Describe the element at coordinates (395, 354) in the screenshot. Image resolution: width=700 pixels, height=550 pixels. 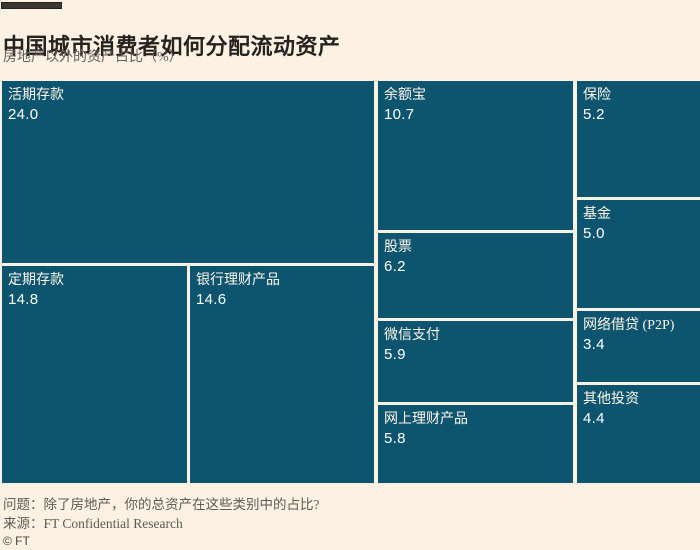
I see `cell-value: 5.9` at that location.